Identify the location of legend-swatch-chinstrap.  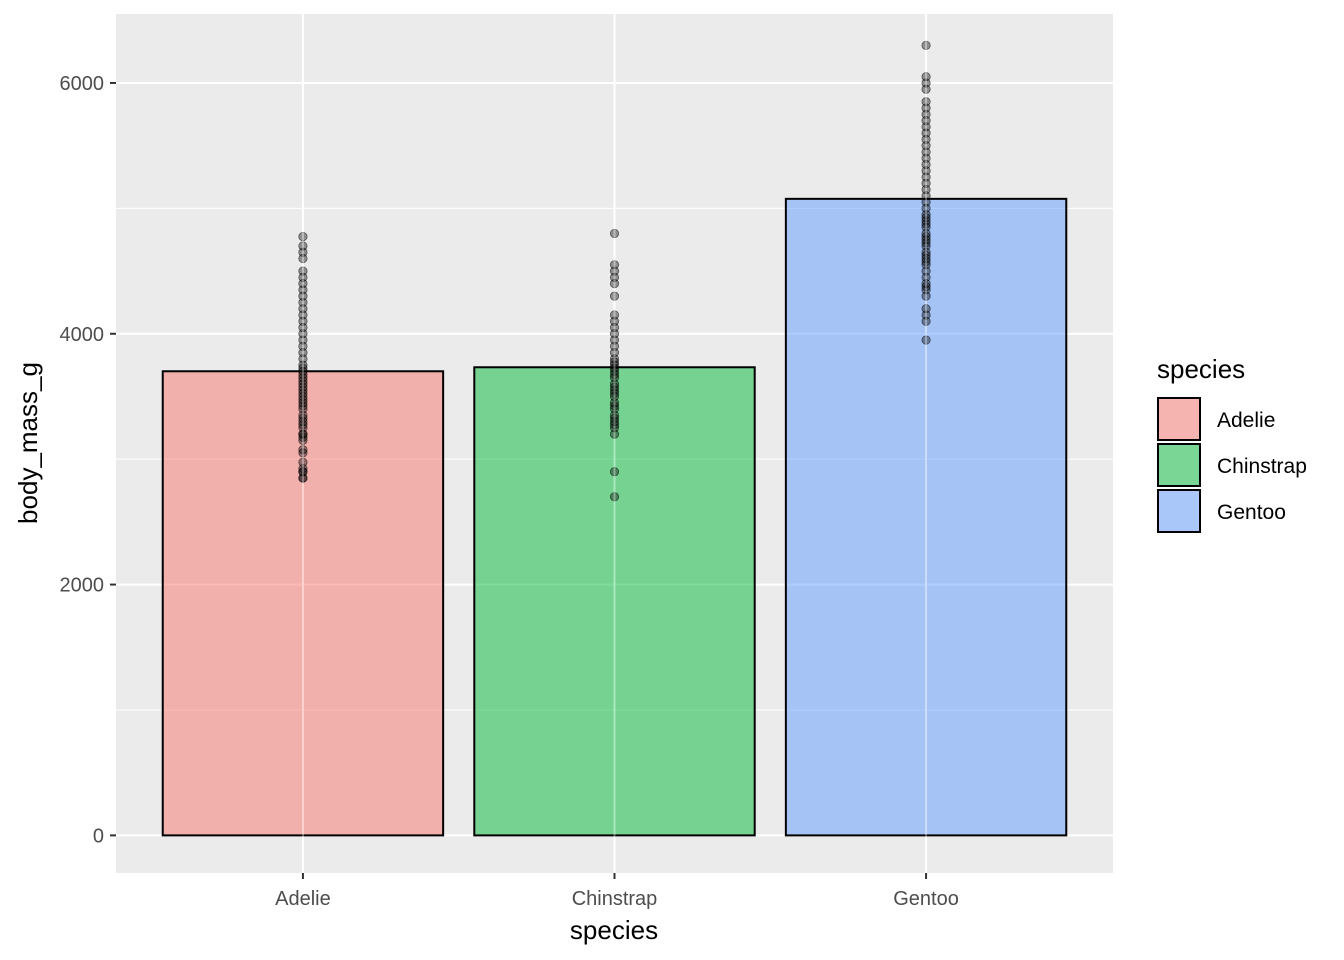
(1179, 465).